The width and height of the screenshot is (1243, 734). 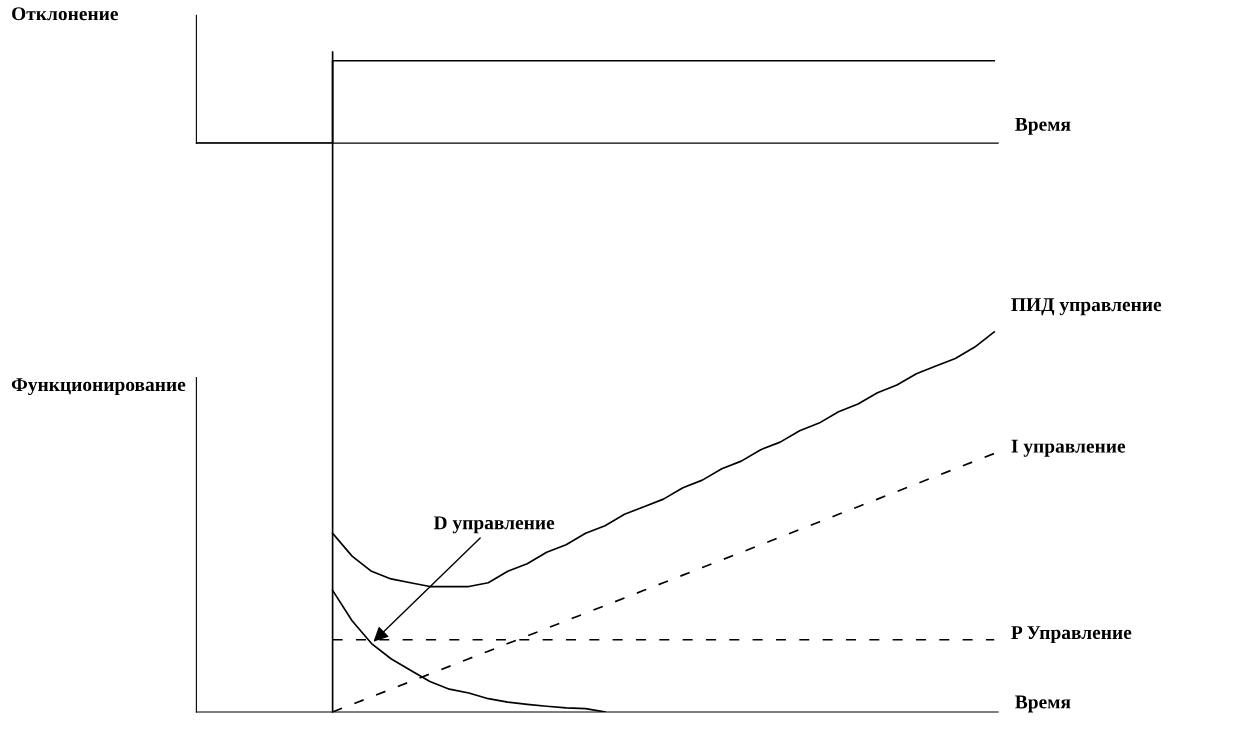 What do you see at coordinates (494, 525) in the screenshot?
I see `text: D управление` at bounding box center [494, 525].